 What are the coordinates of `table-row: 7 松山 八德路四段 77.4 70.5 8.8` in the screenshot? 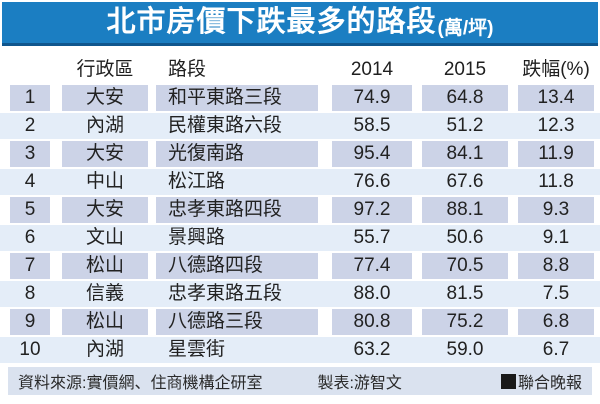 It's located at (300, 266).